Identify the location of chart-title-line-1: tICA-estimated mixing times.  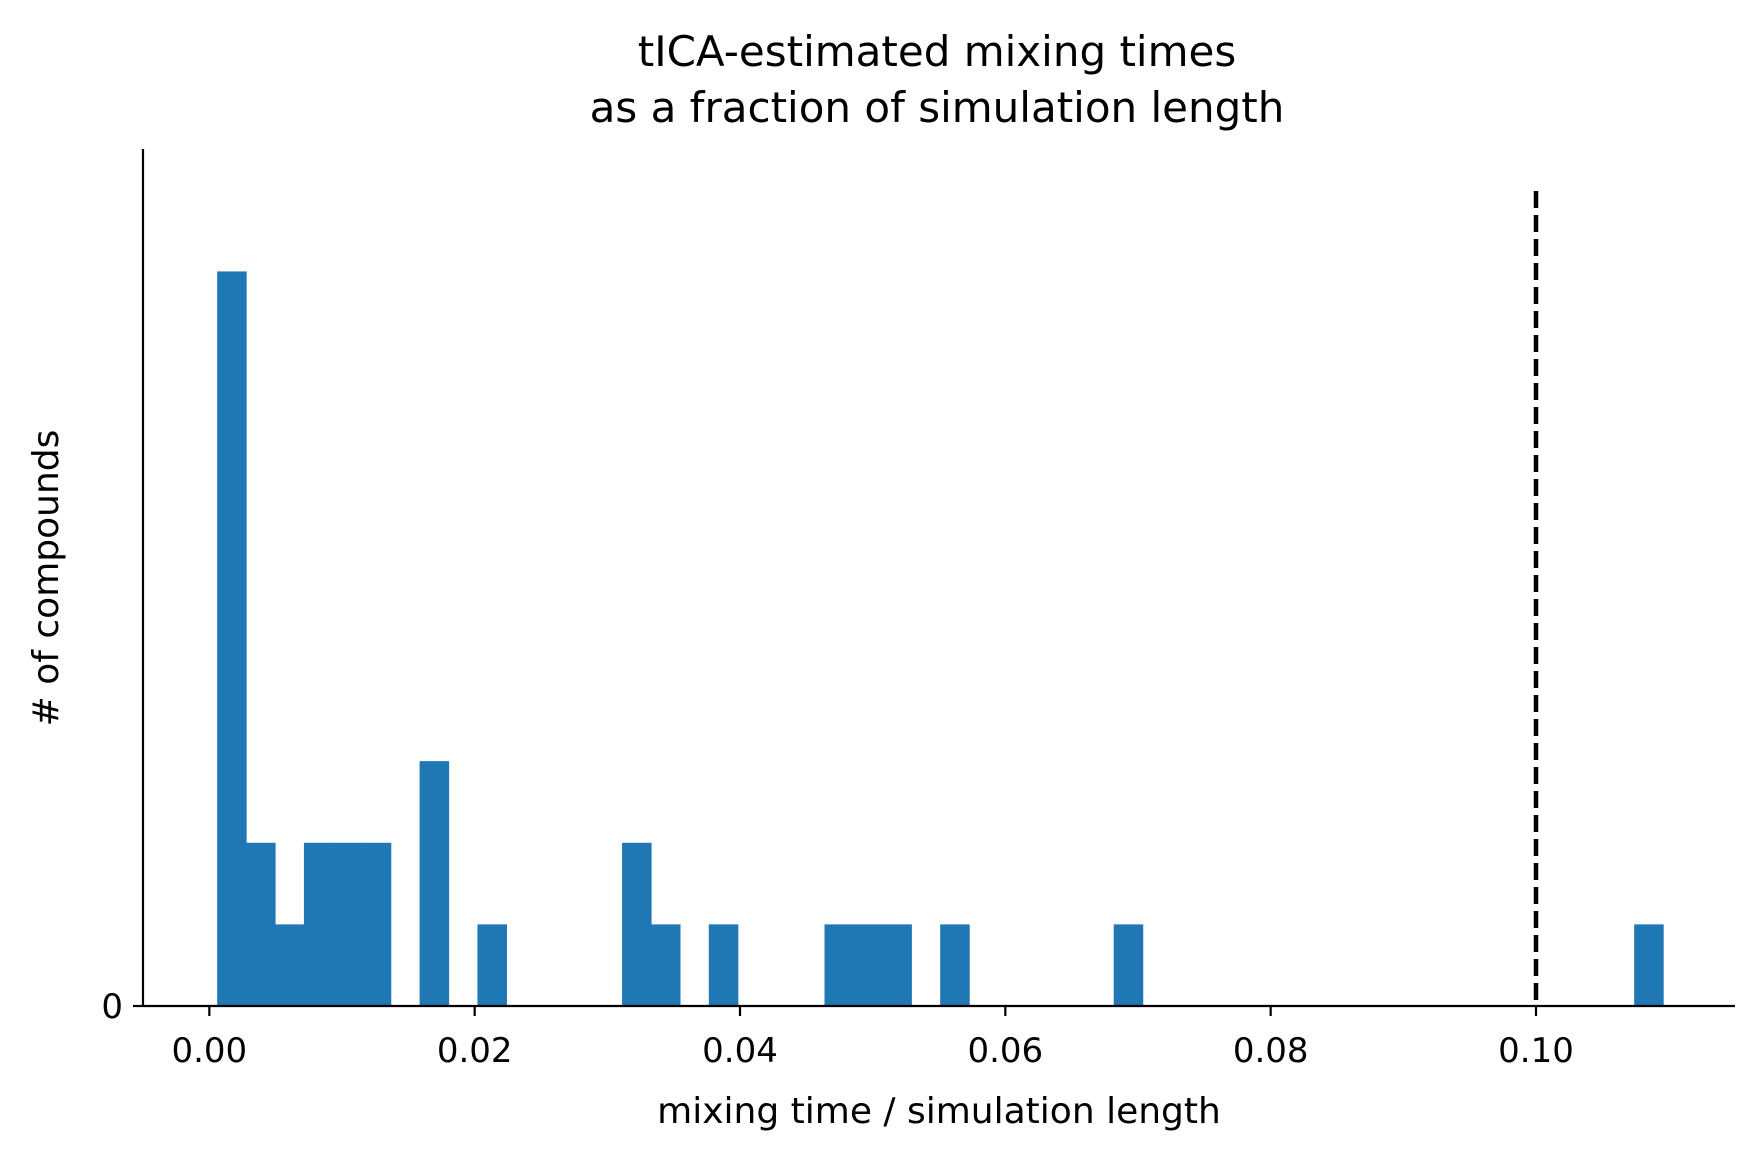
(937, 51).